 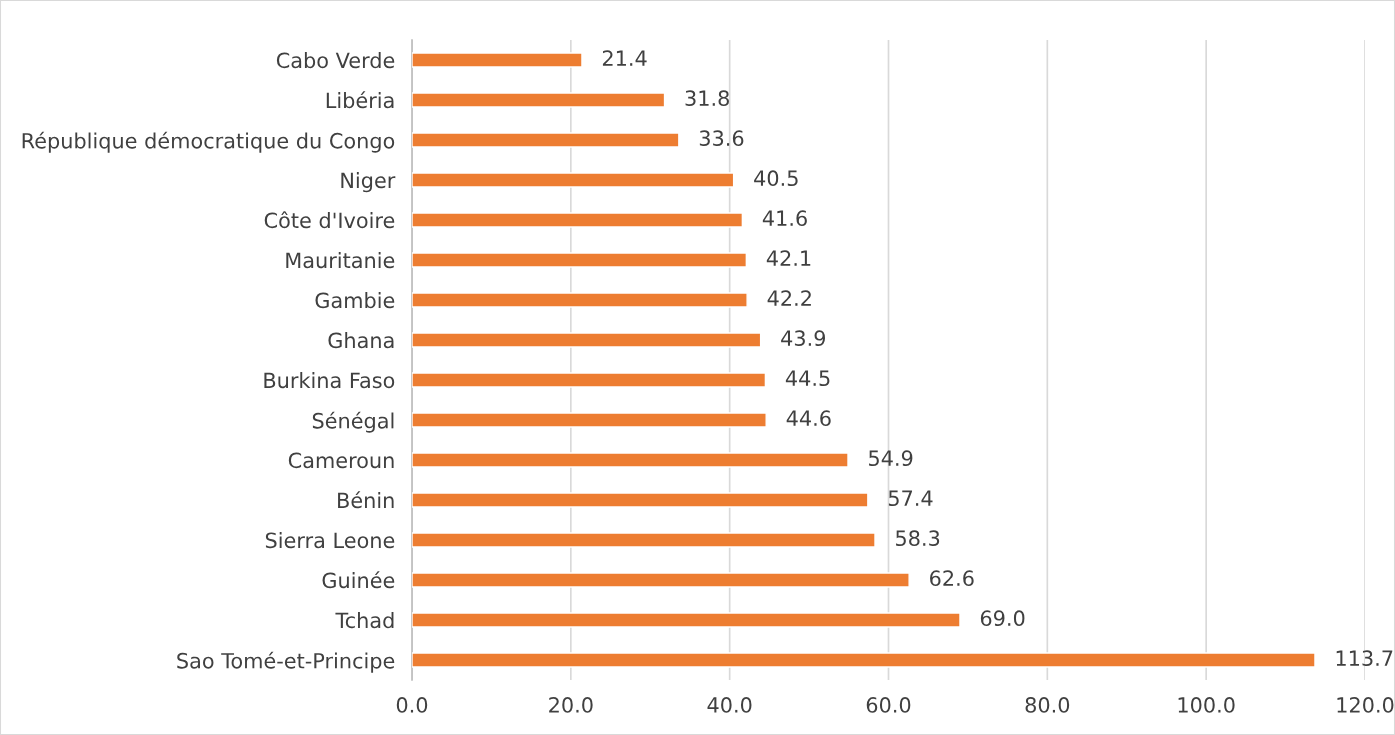 What do you see at coordinates (808, 418) in the screenshot?
I see `data-label: 44.6` at bounding box center [808, 418].